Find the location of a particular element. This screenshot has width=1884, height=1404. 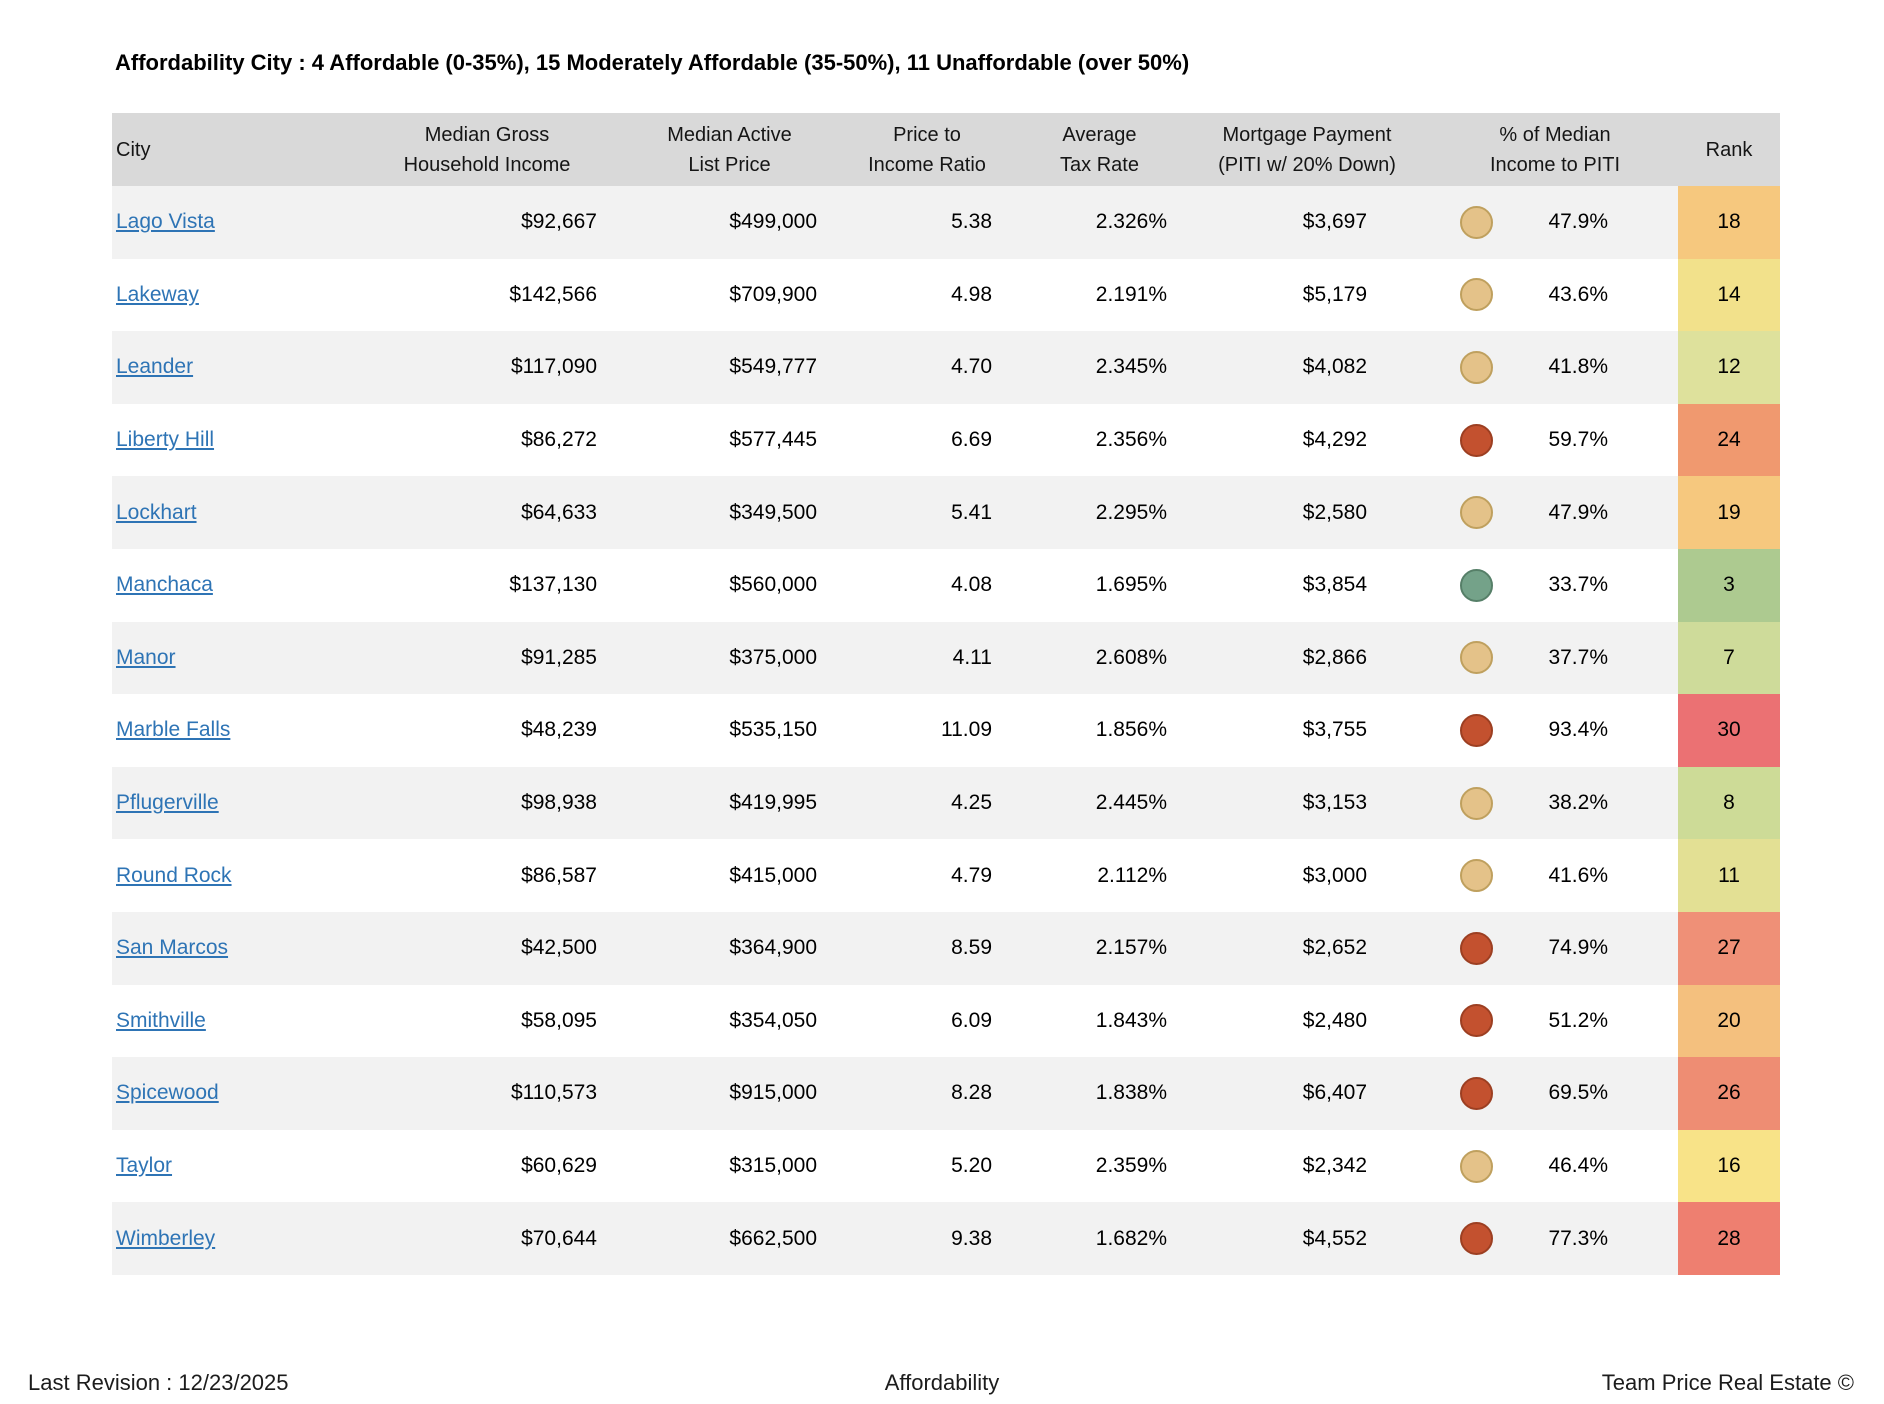

column-header-list-price-line1: Median Active is located at coordinates (729, 134).